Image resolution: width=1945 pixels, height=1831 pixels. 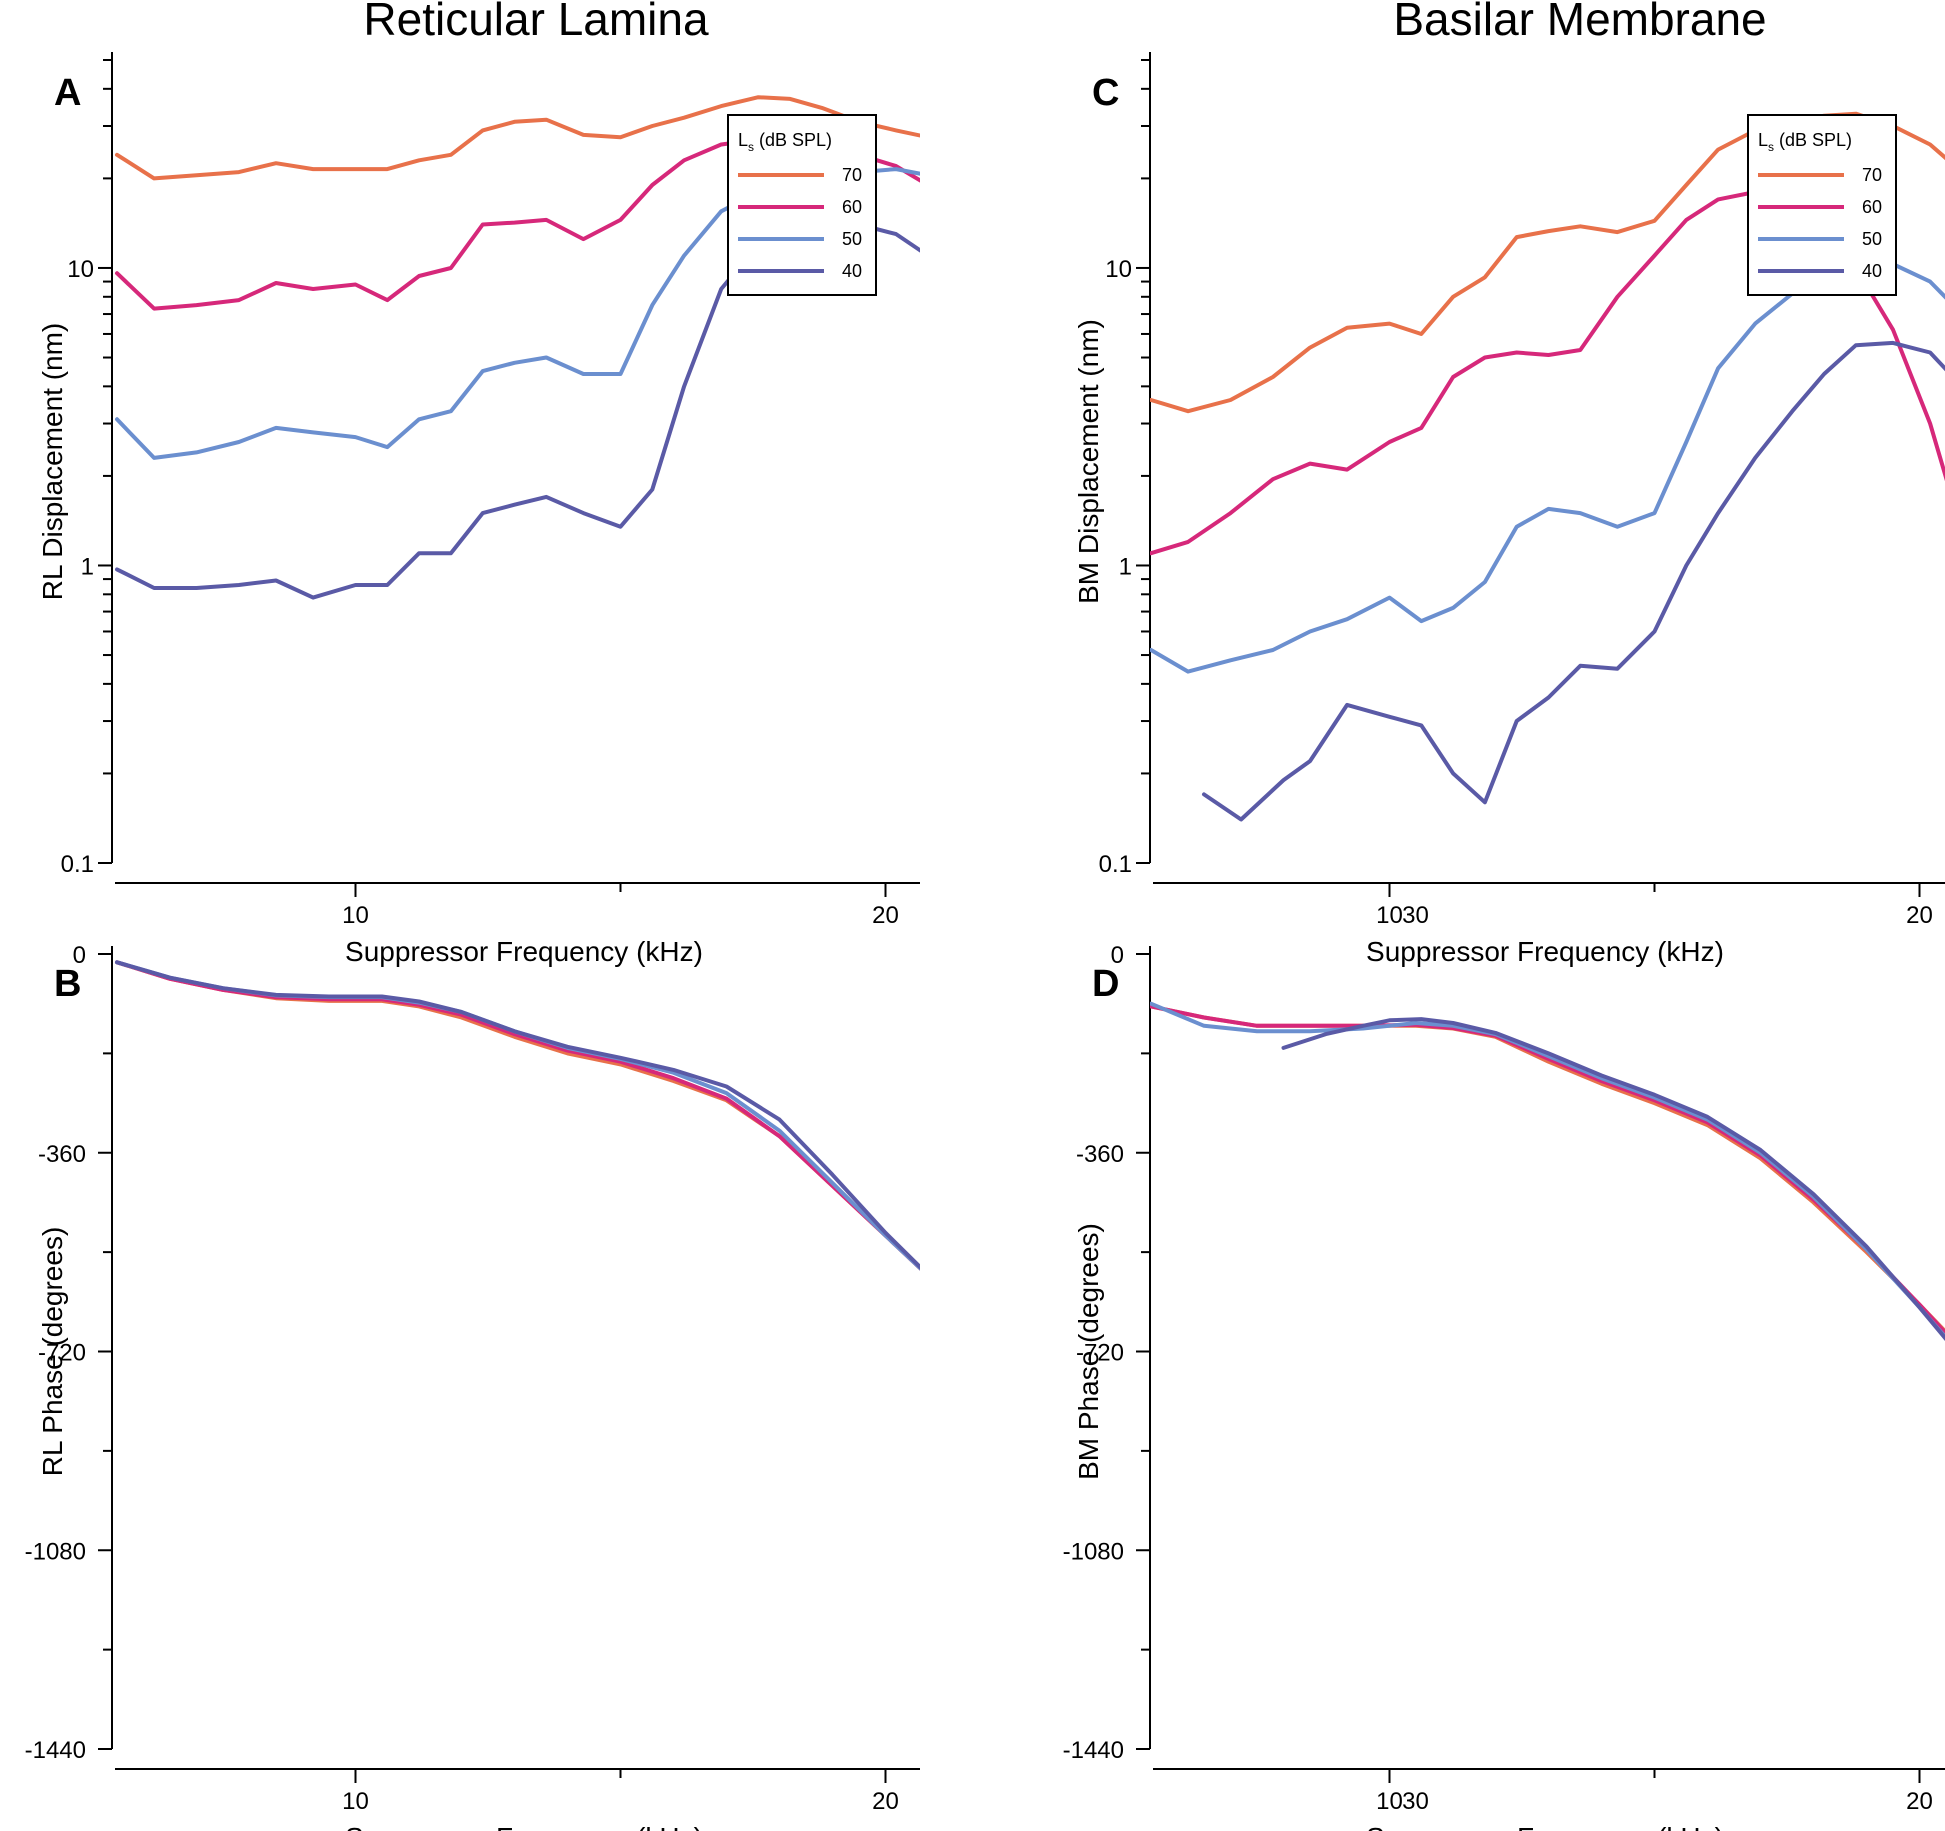 I want to click on legend-bm-title: Ls (dB SPL), so click(x=1805, y=142).